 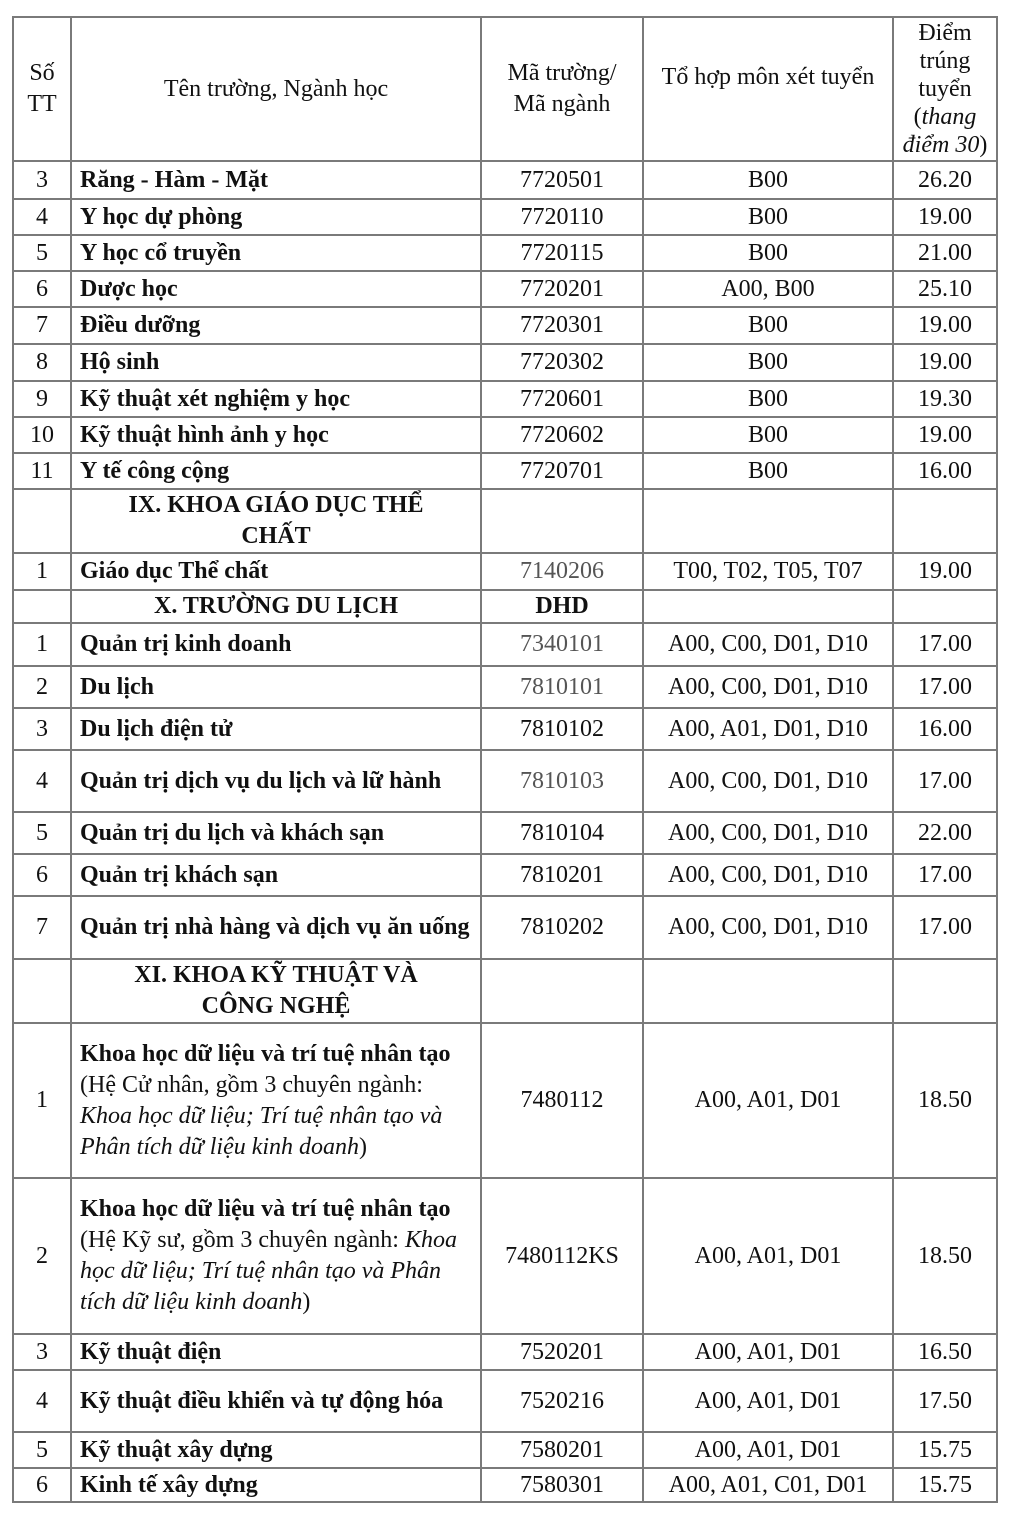 What do you see at coordinates (275, 927) in the screenshot?
I see `name-text: Quản trị nhà hàng và dịch vụ ăn uống` at bounding box center [275, 927].